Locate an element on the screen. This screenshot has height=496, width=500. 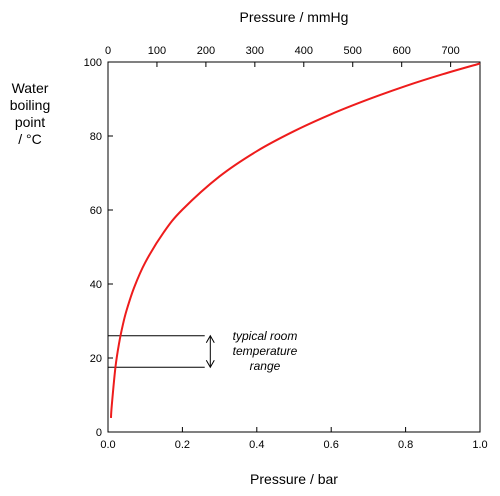
x-tick-label: 0.4 is located at coordinates (256, 445).